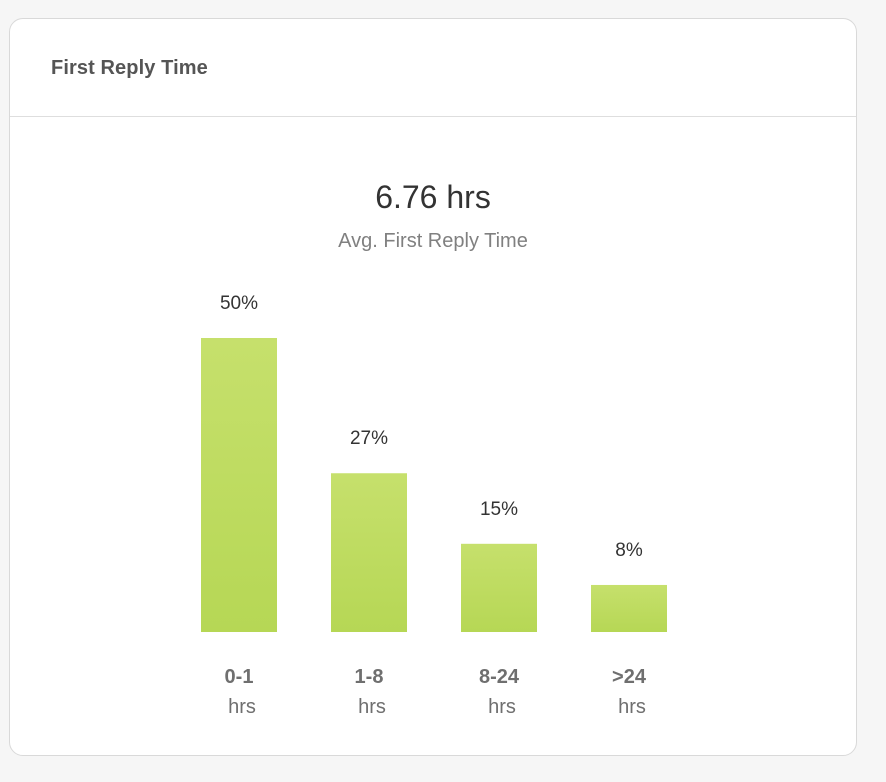  What do you see at coordinates (369, 438) in the screenshot?
I see `bar-value-label: 27%` at bounding box center [369, 438].